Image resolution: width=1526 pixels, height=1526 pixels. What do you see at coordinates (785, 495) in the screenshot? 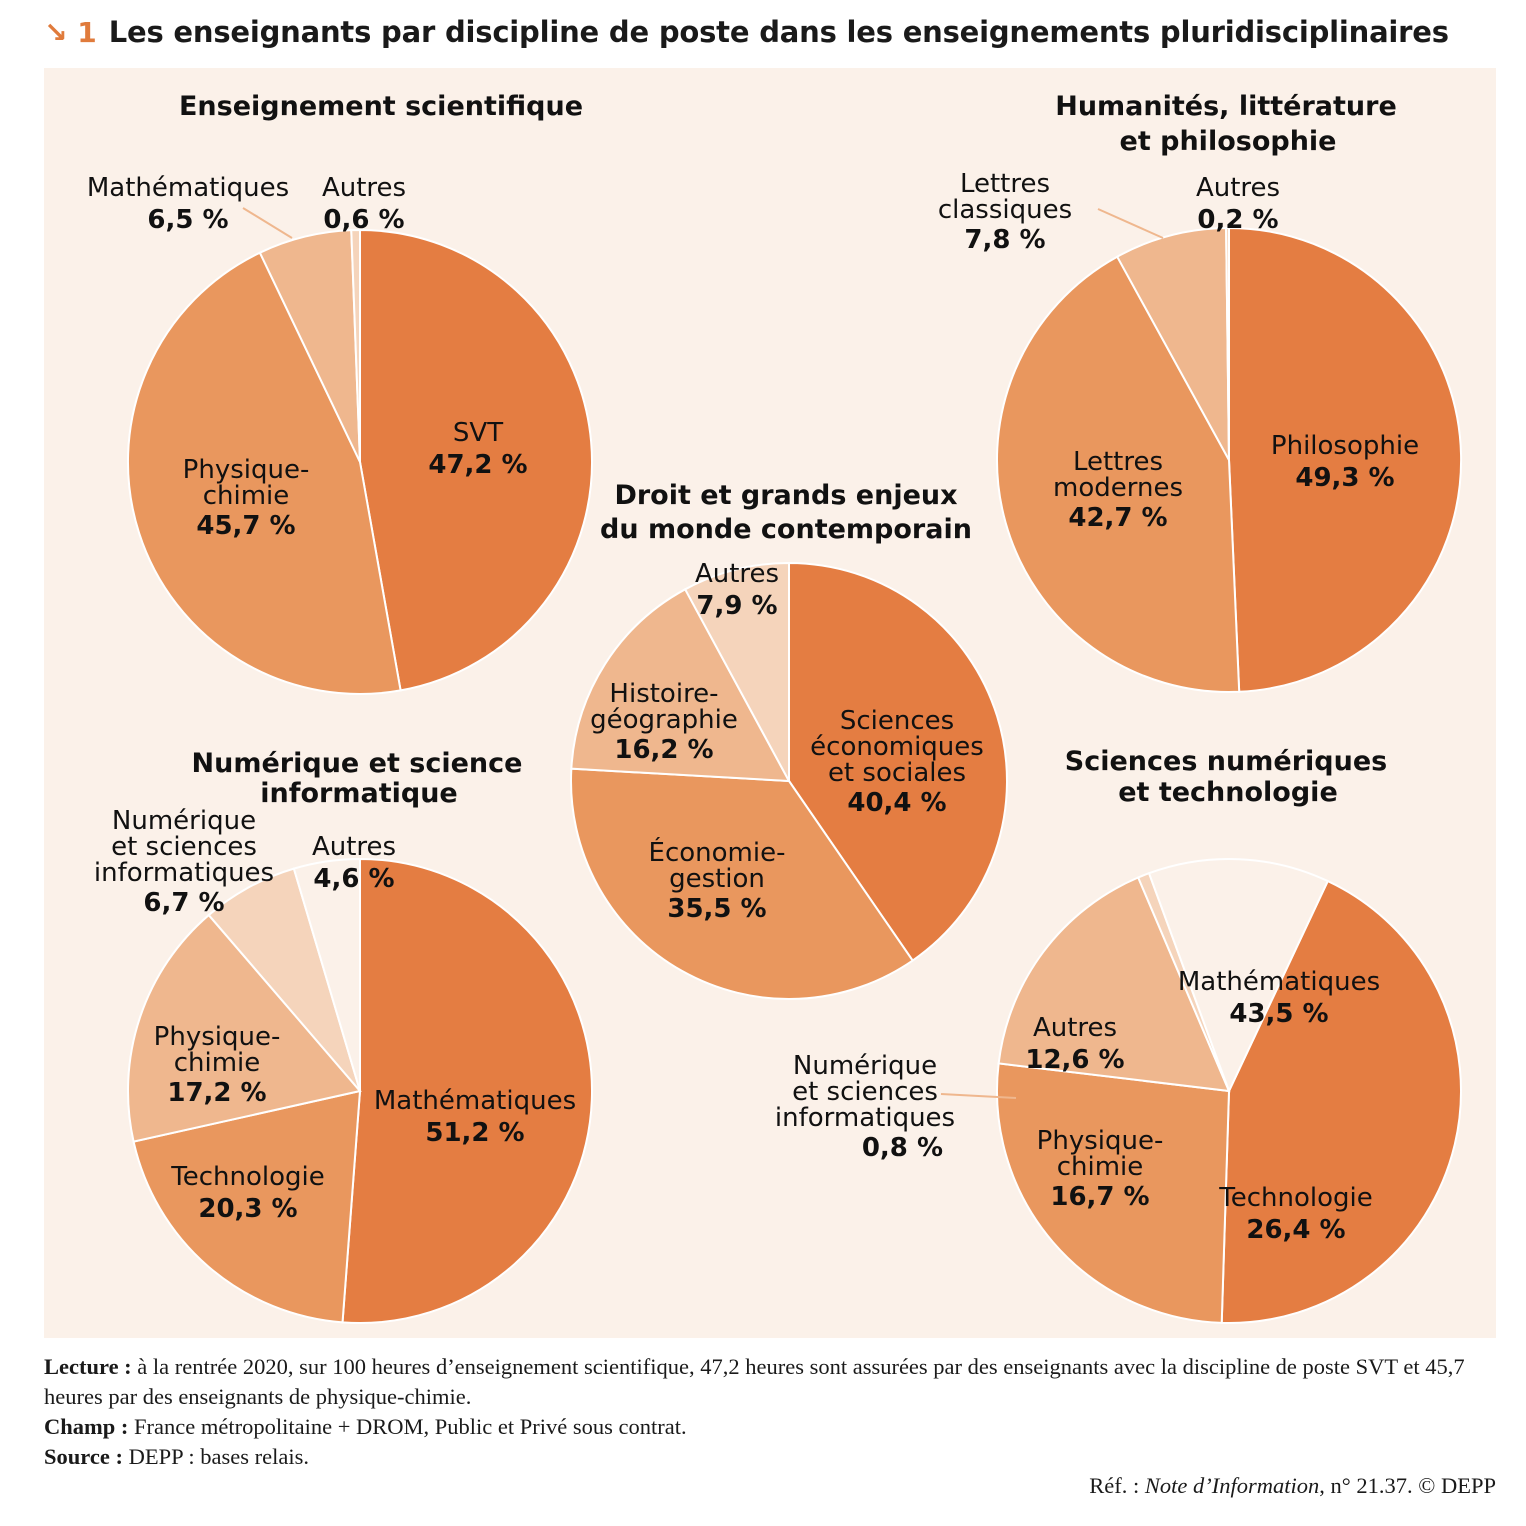
I see `chart-title: Droit et grands enjeux` at bounding box center [785, 495].